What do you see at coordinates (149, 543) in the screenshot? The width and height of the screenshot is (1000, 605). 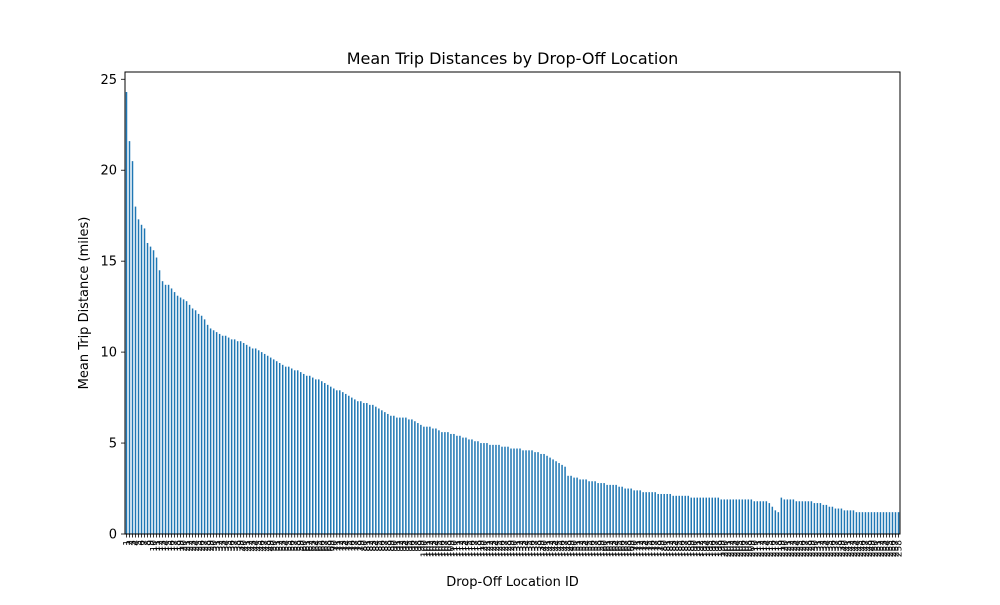 I see `x-tick-label: 8` at bounding box center [149, 543].